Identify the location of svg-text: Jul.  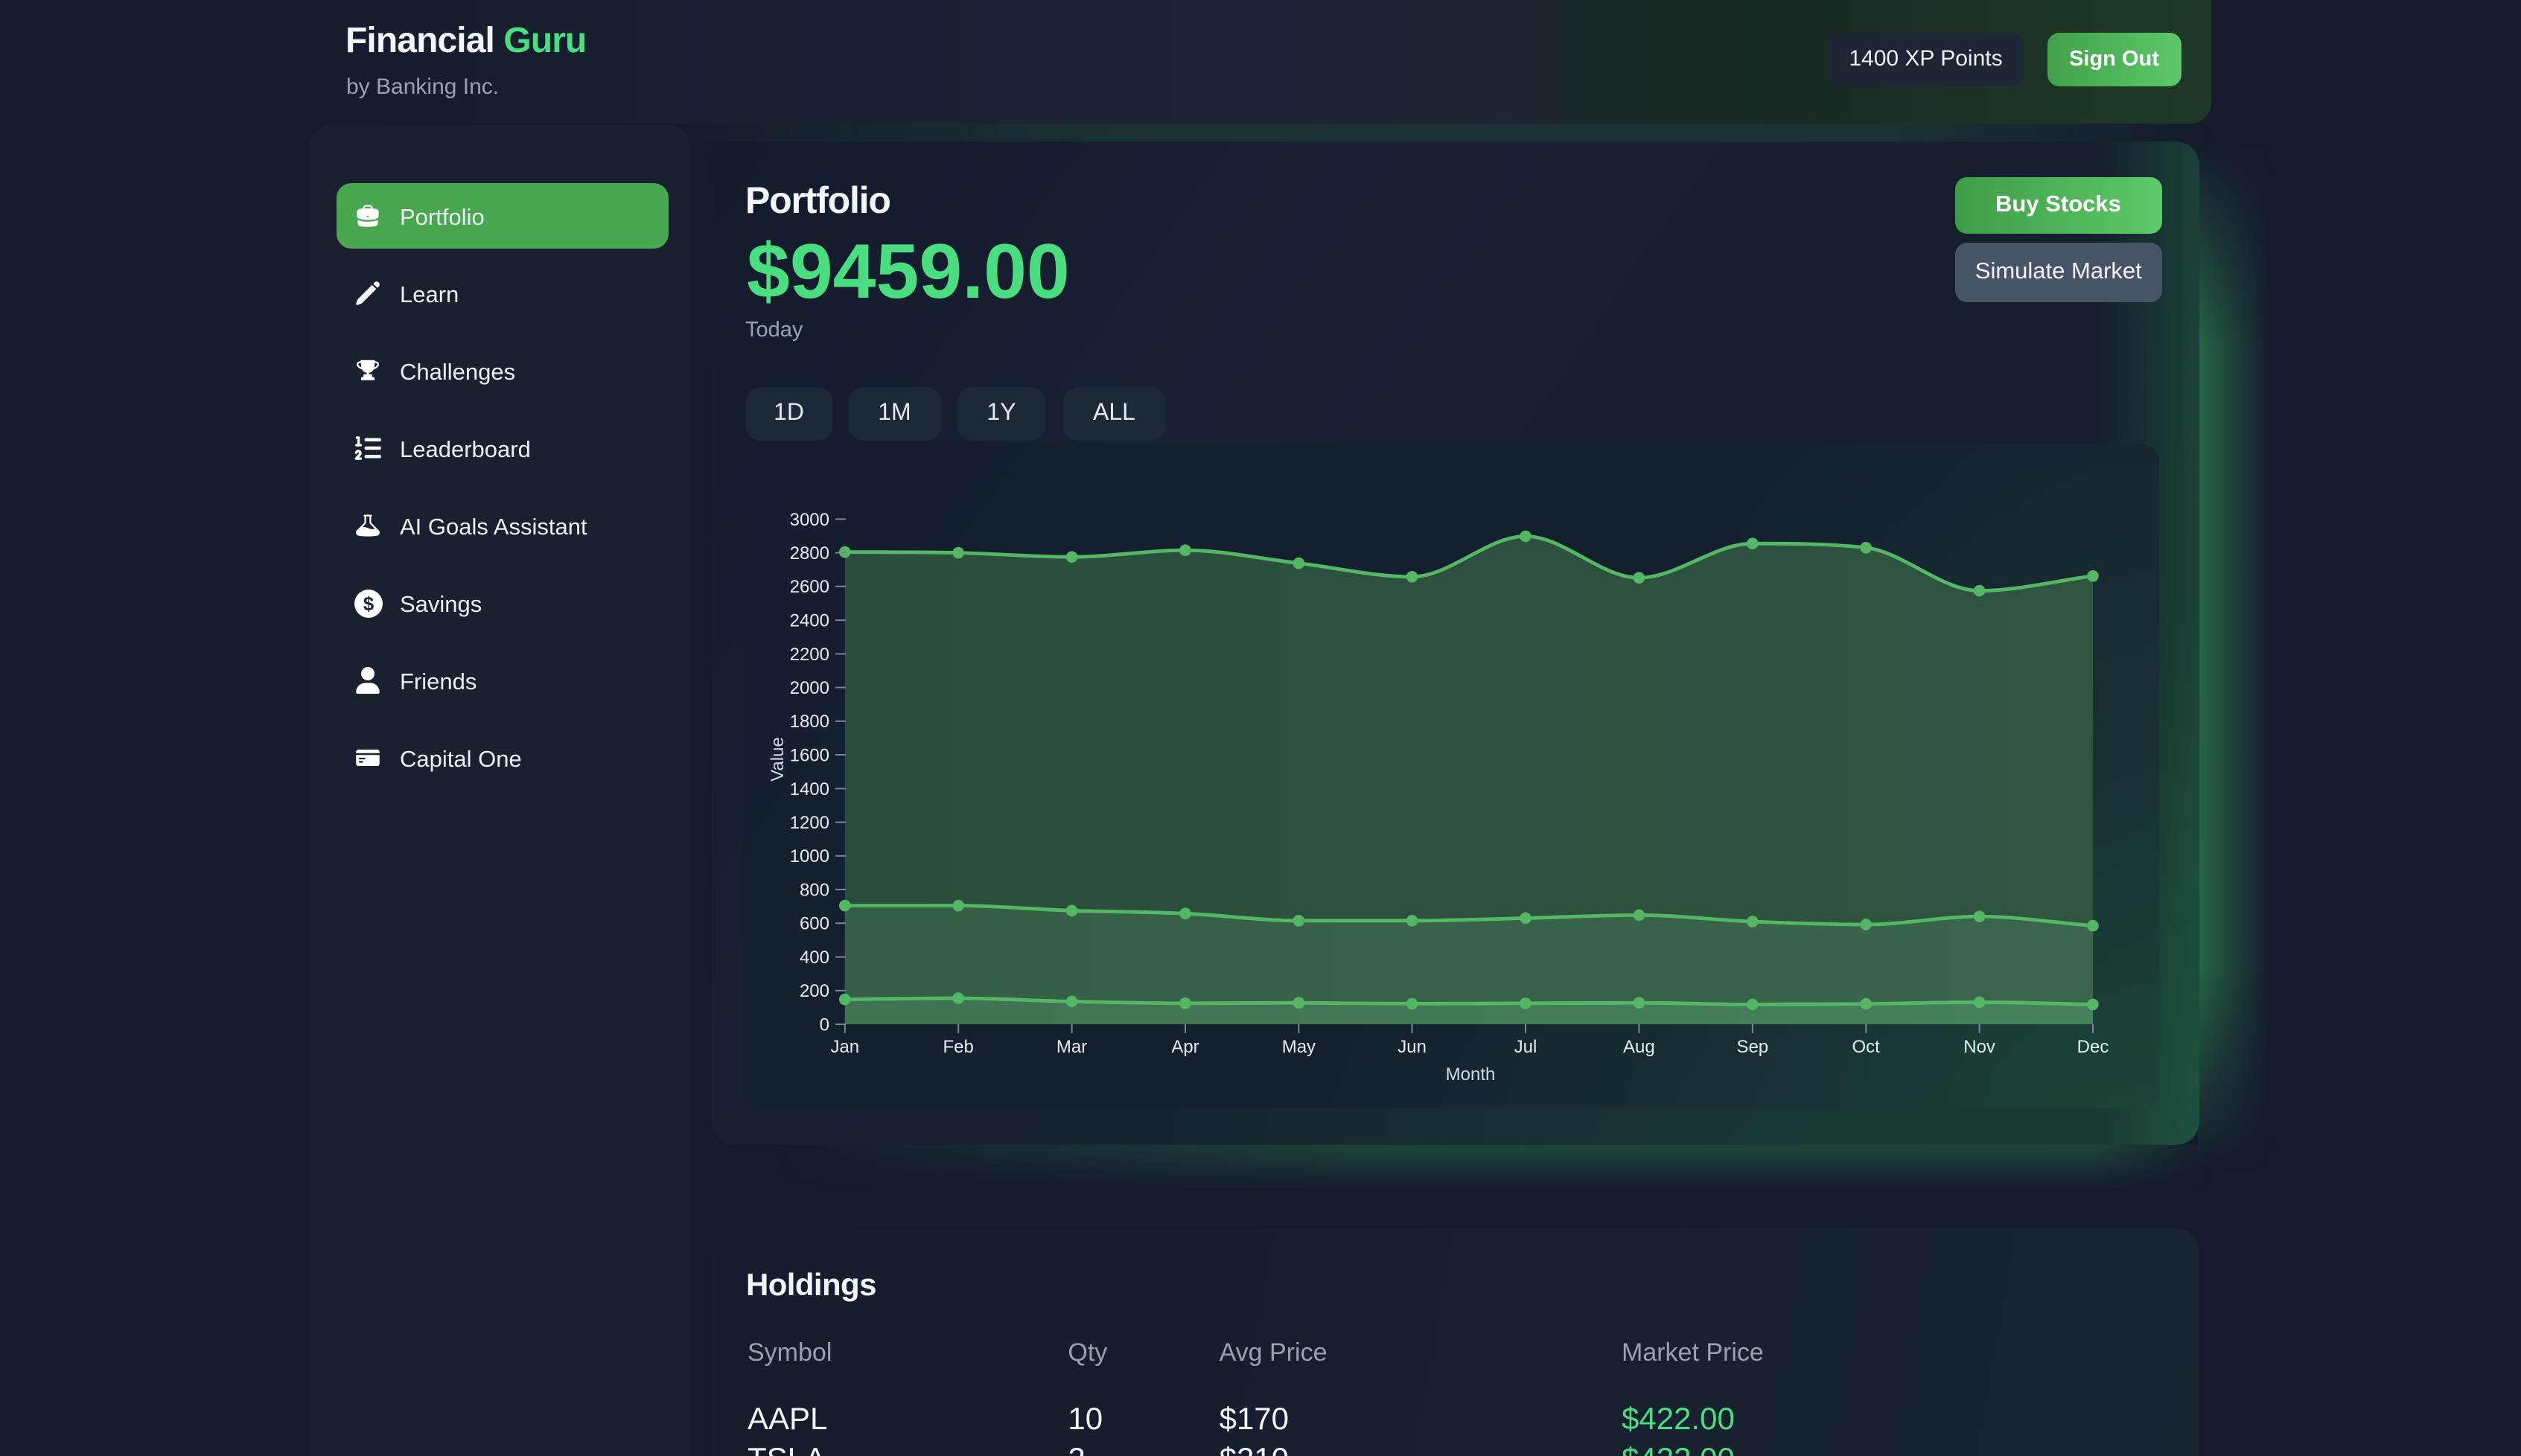
(1525, 1047).